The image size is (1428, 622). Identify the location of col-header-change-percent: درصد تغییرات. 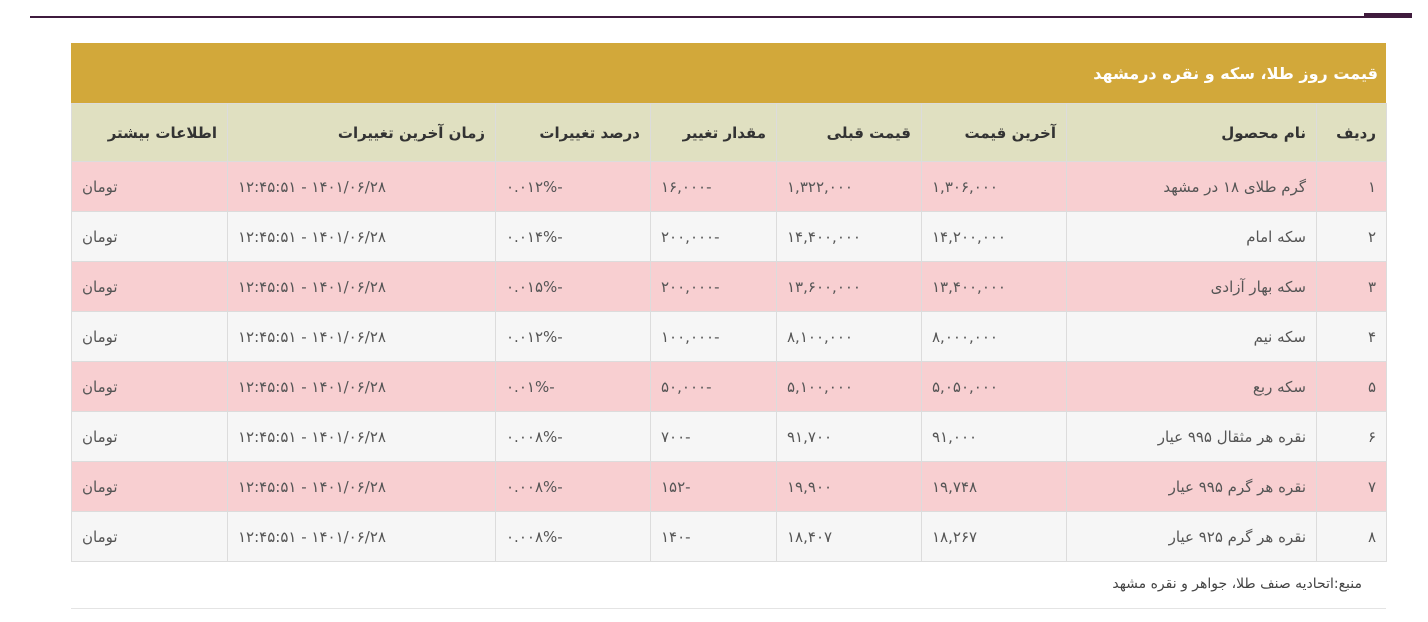
(573, 132).